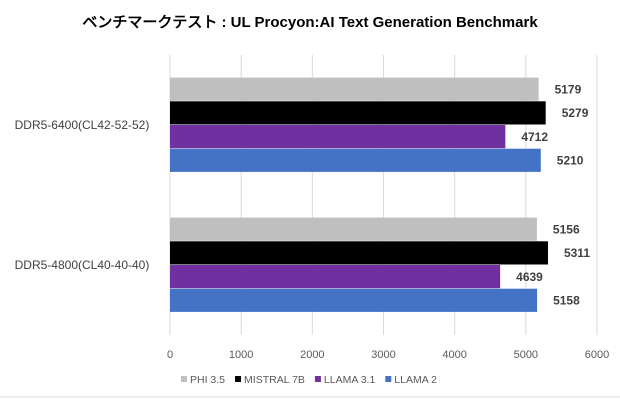  Describe the element at coordinates (454, 355) in the screenshot. I see `x-tick-label: 4000` at that location.